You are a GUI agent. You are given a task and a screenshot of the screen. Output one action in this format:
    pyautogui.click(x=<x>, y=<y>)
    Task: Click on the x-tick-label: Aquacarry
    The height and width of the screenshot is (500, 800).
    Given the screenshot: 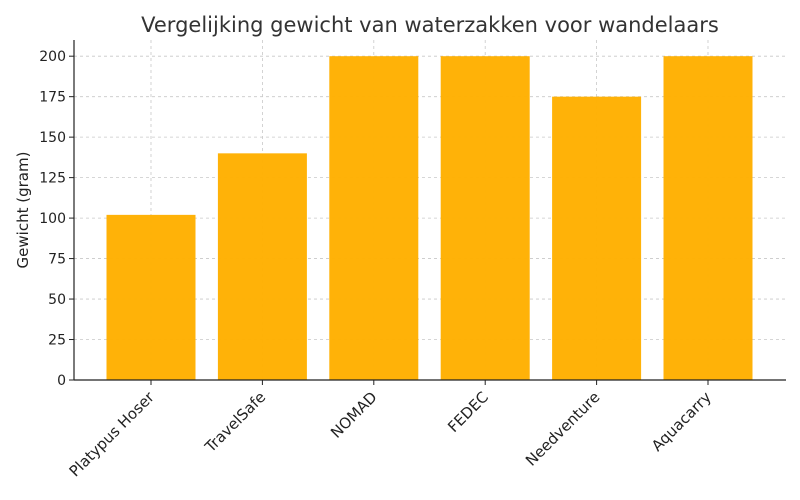 What is the action you would take?
    pyautogui.click(x=681, y=421)
    